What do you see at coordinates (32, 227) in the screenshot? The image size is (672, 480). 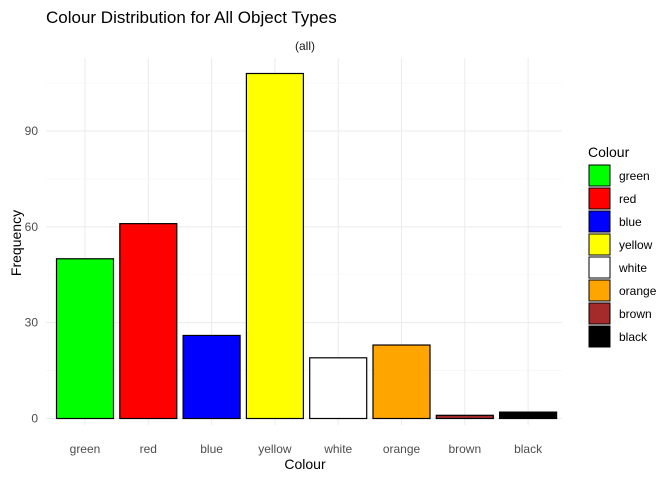 I see `y-tick-label: 60` at bounding box center [32, 227].